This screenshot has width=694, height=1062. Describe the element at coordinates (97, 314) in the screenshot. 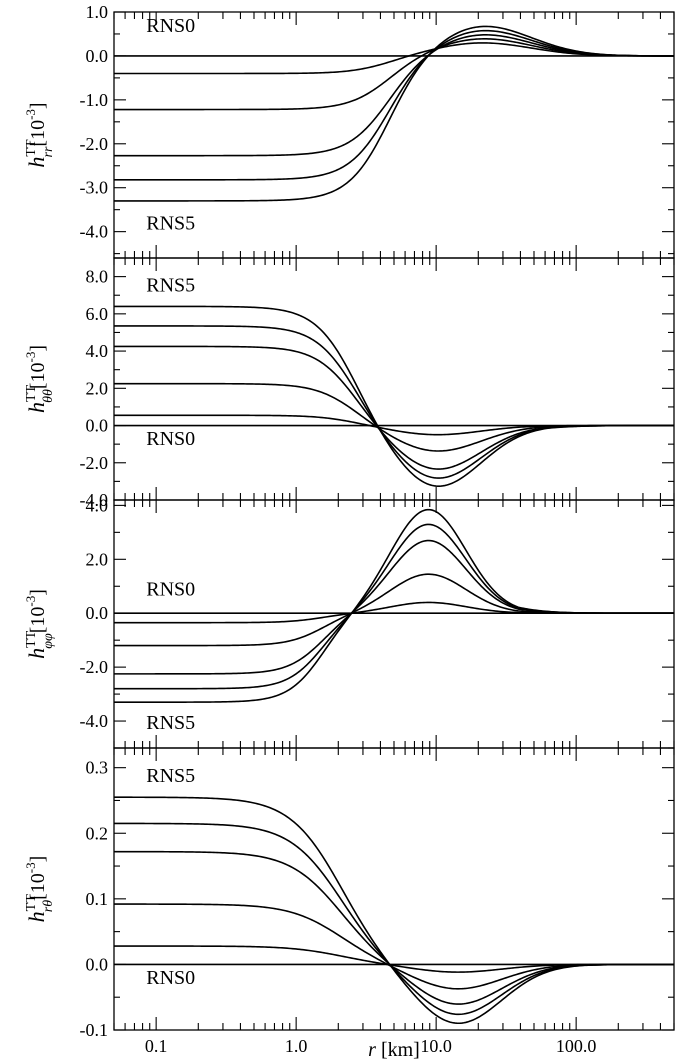

I see `y-tick-label: 6.0` at that location.